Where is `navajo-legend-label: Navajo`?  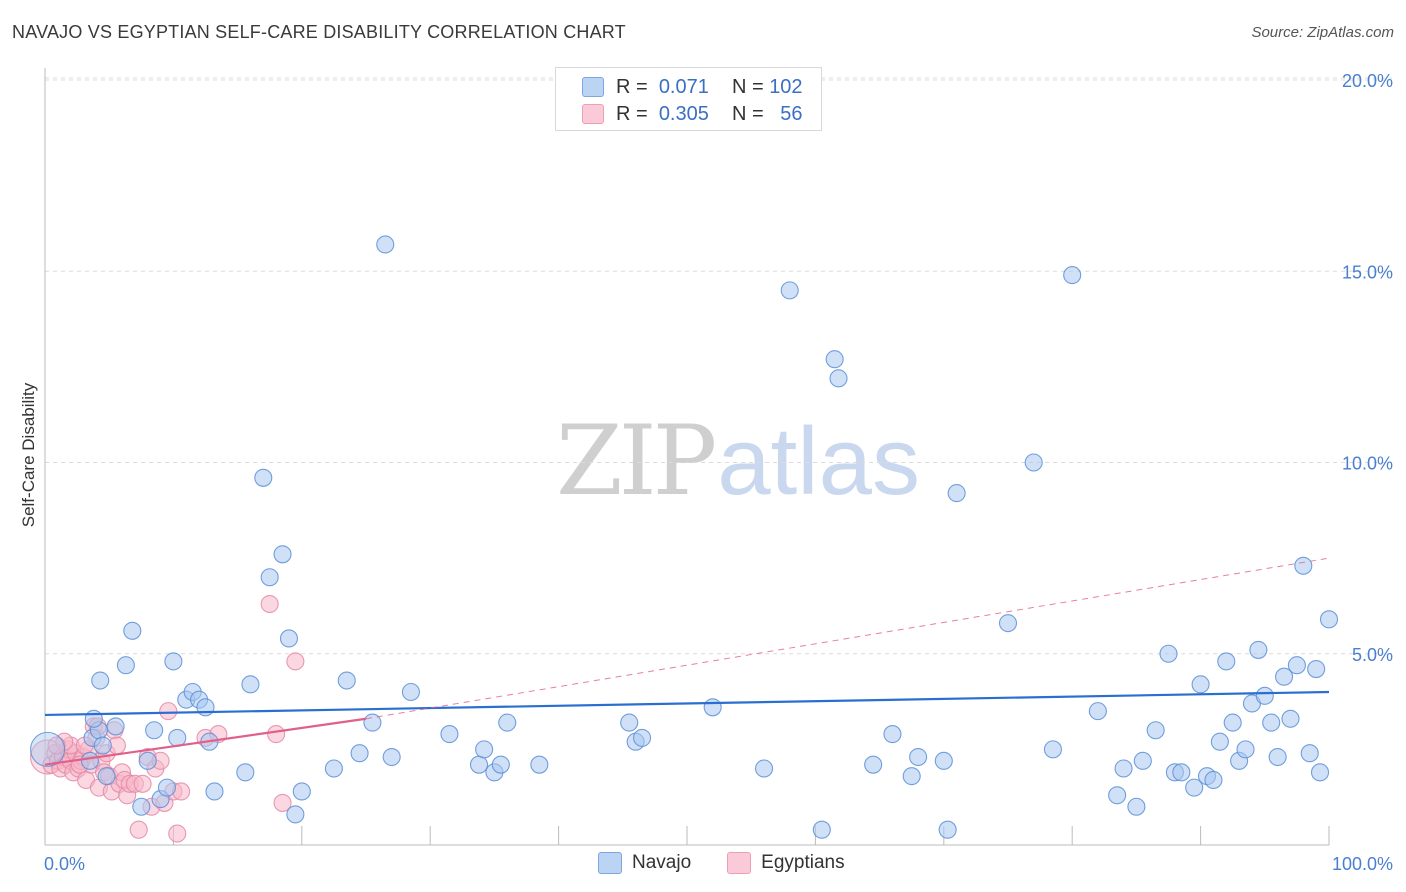 navajo-legend-label: Navajo is located at coordinates (662, 862).